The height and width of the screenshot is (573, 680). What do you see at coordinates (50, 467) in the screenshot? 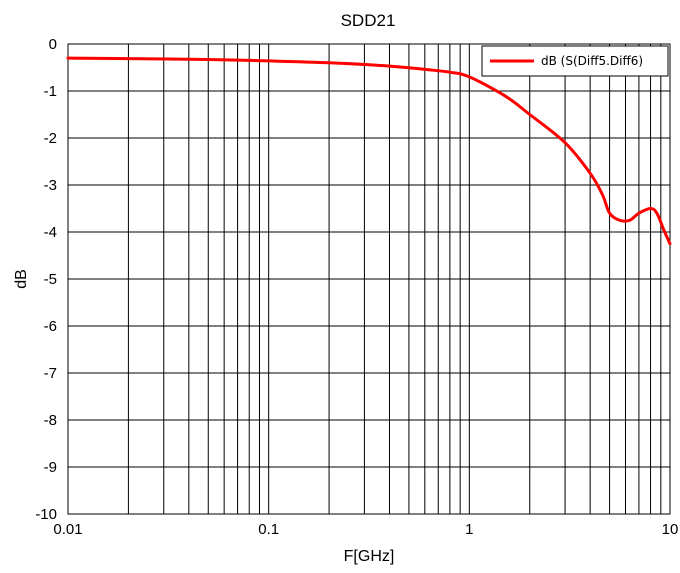
I see `y-tick-label-9: -9` at bounding box center [50, 467].